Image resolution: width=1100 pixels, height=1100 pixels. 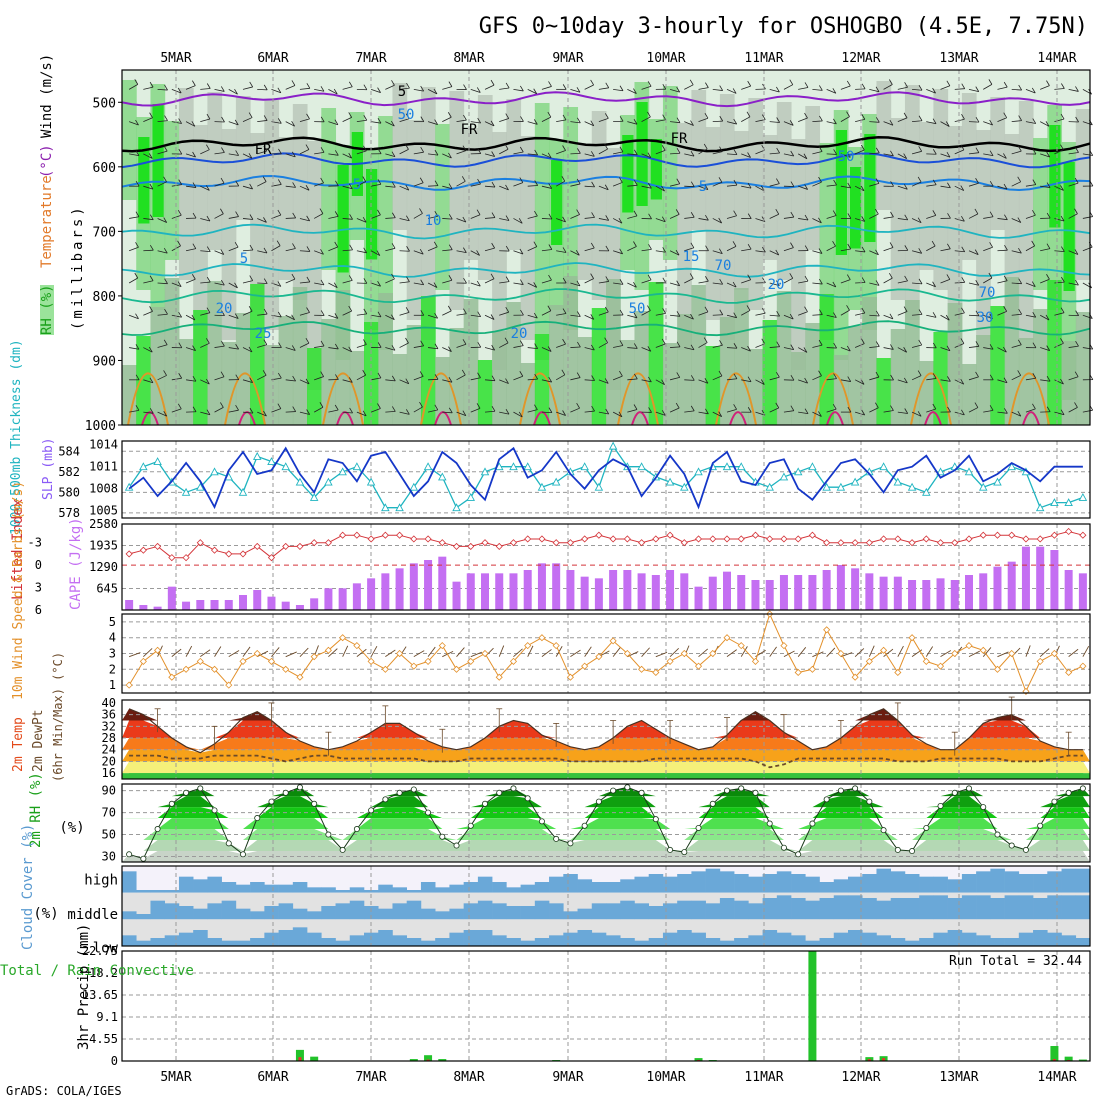 What do you see at coordinates (100, 995) in the screenshot?
I see `precip-ytick: 13.65` at bounding box center [100, 995].